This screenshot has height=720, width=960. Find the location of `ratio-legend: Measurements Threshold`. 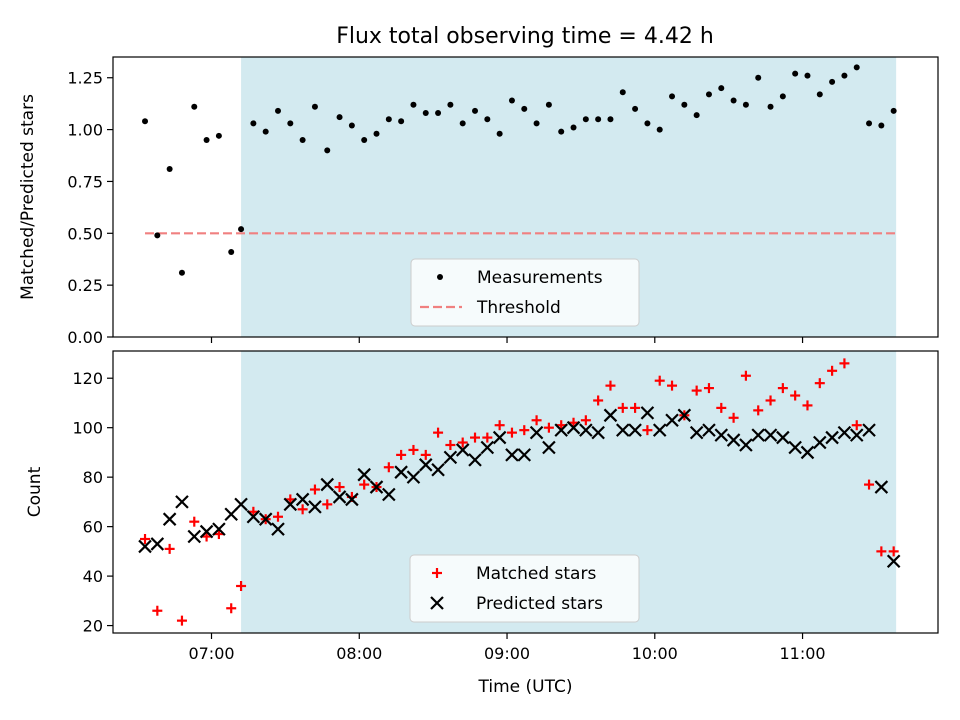

ratio-legend: Measurements Threshold is located at coordinates (525, 292).